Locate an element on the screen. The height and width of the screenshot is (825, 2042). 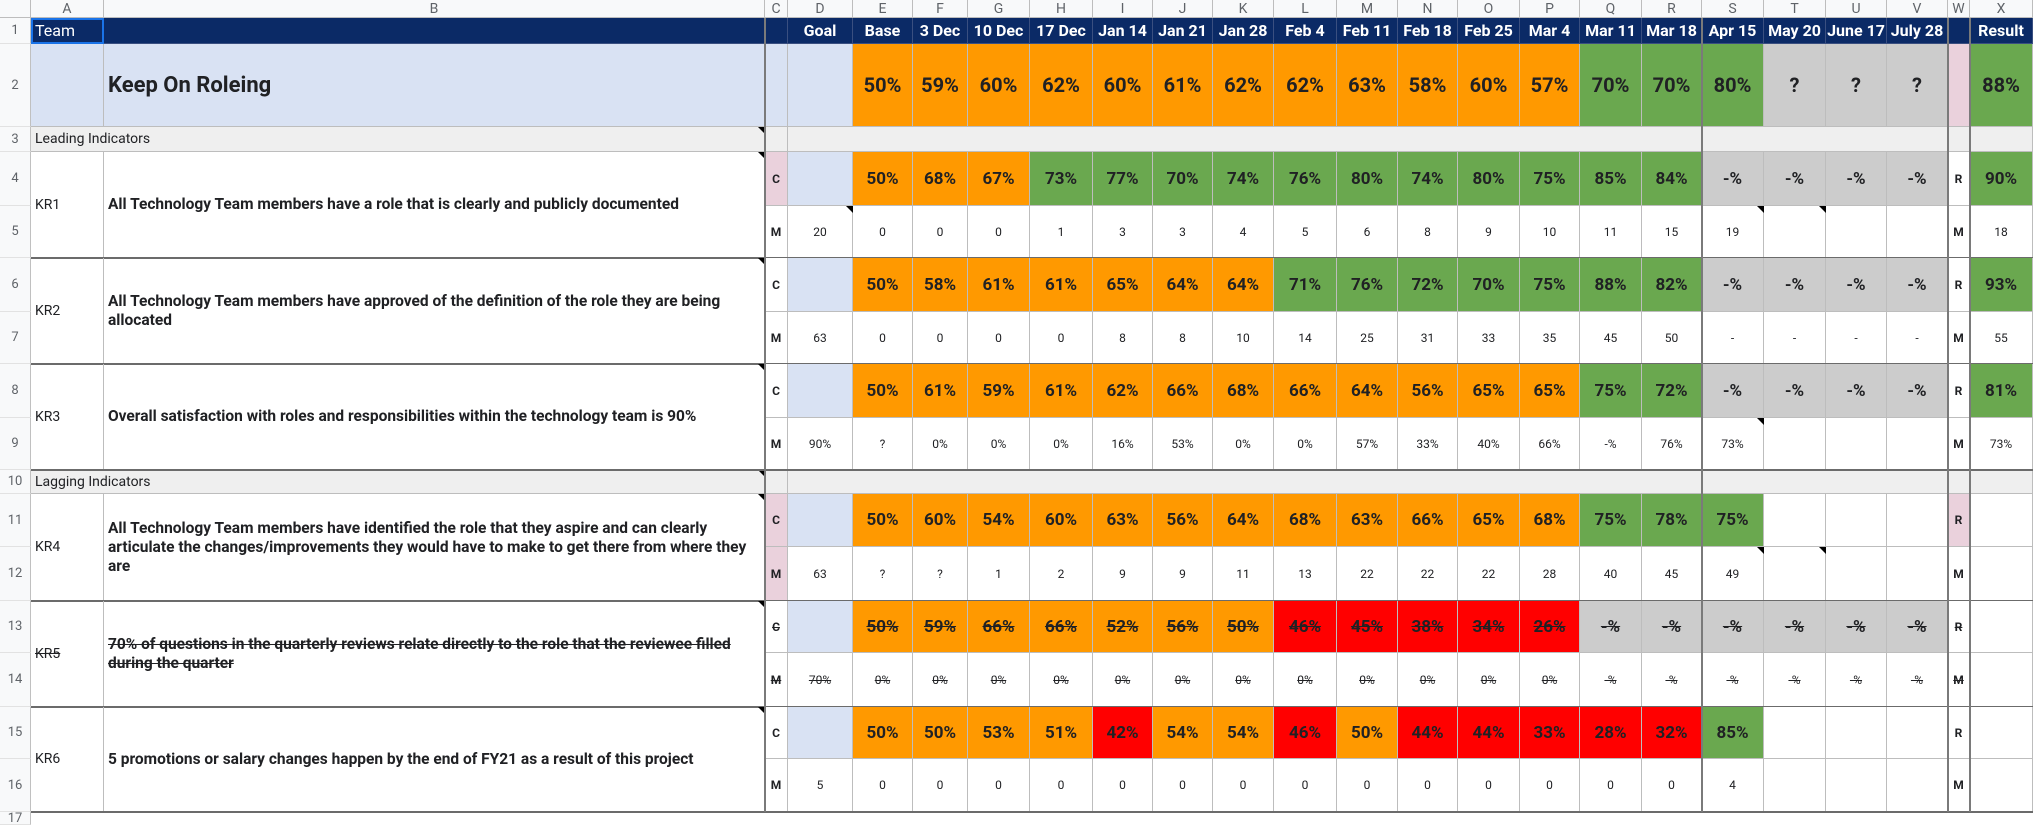
confidence-value: 62% is located at coordinates (1123, 391).